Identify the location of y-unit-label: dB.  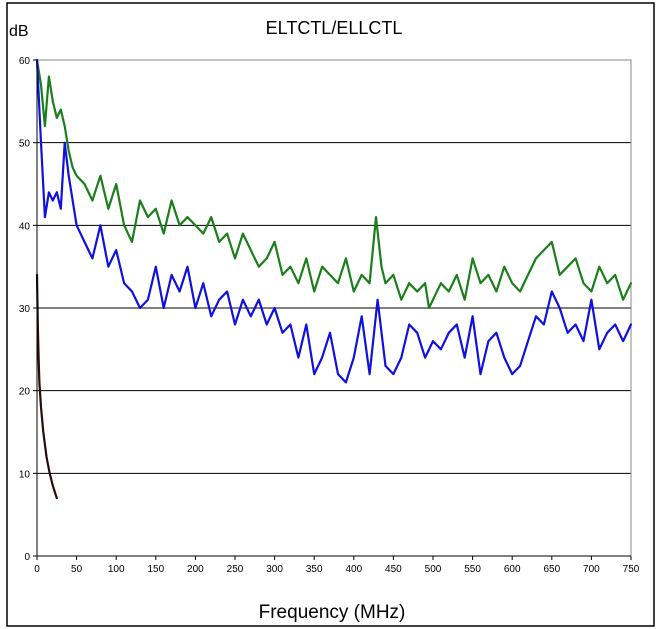
(19, 31).